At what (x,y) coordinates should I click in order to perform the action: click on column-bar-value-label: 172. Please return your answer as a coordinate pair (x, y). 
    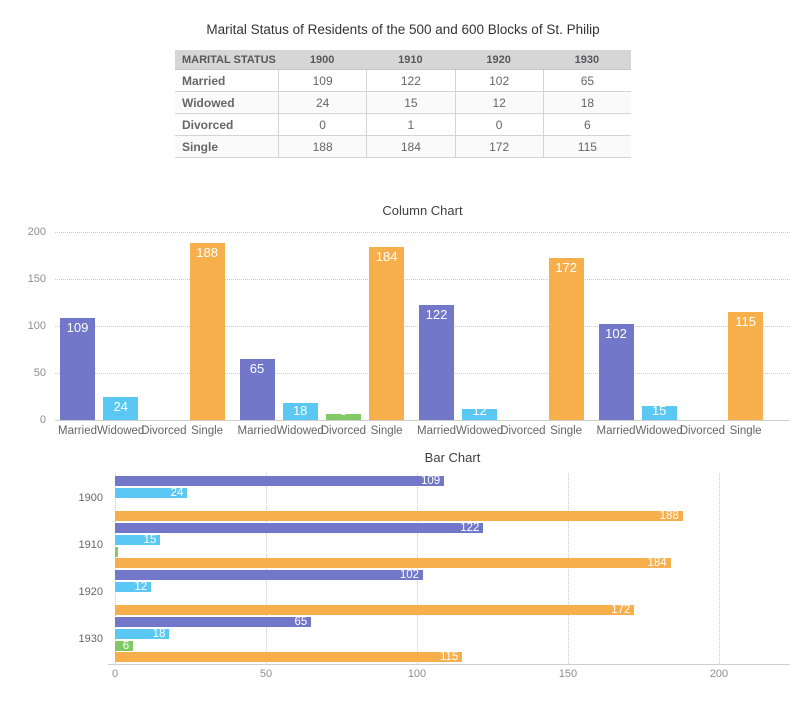
    Looking at the image, I should click on (566, 268).